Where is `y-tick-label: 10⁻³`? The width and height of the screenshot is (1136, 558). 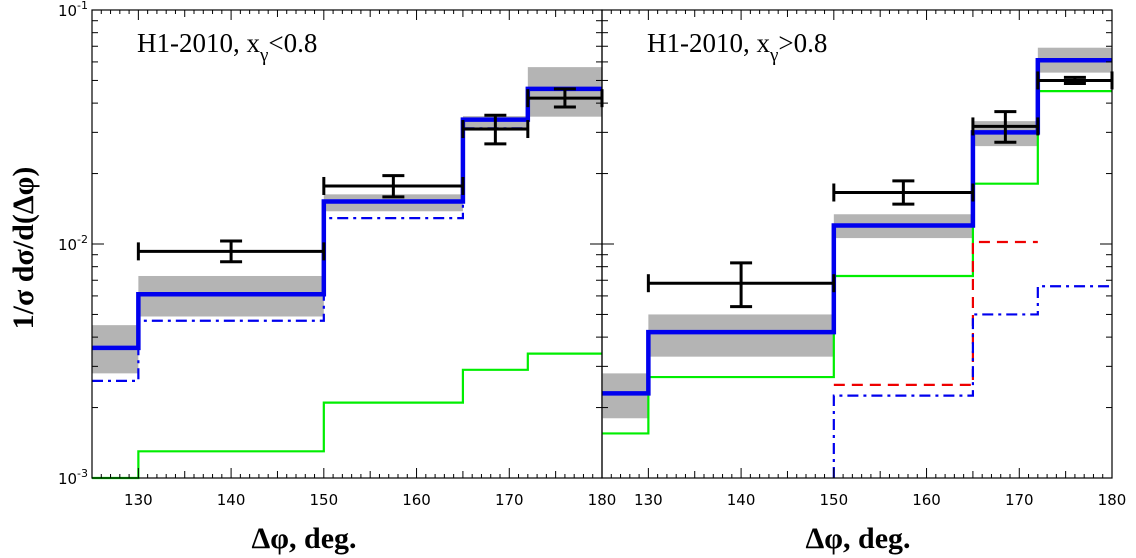 y-tick-label: 10⁻³ is located at coordinates (73, 477).